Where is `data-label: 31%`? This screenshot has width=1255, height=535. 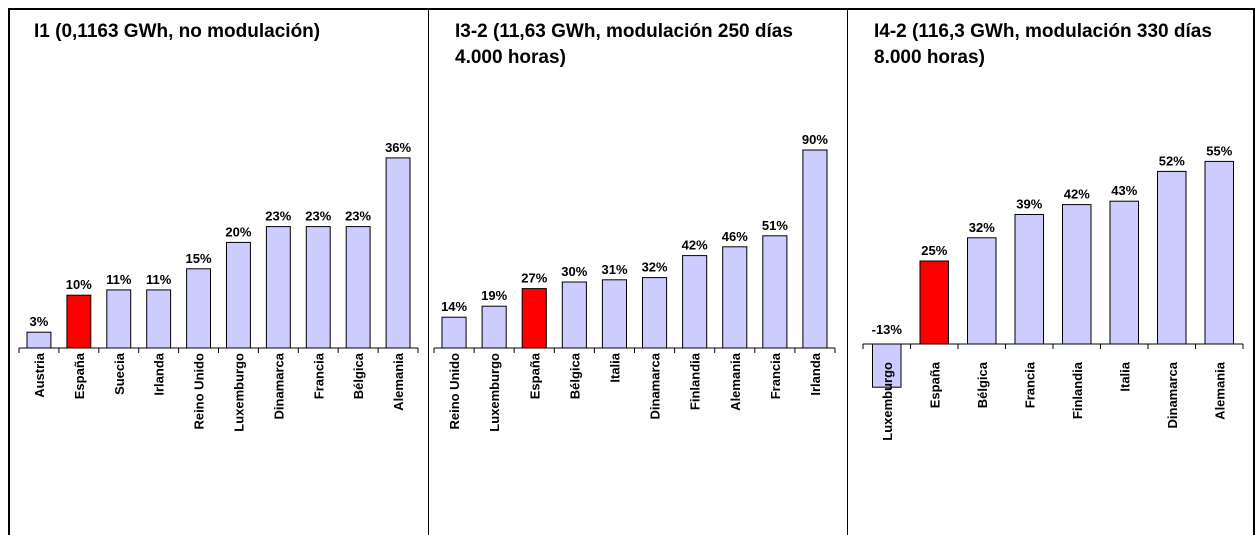
data-label: 31% is located at coordinates (614, 269).